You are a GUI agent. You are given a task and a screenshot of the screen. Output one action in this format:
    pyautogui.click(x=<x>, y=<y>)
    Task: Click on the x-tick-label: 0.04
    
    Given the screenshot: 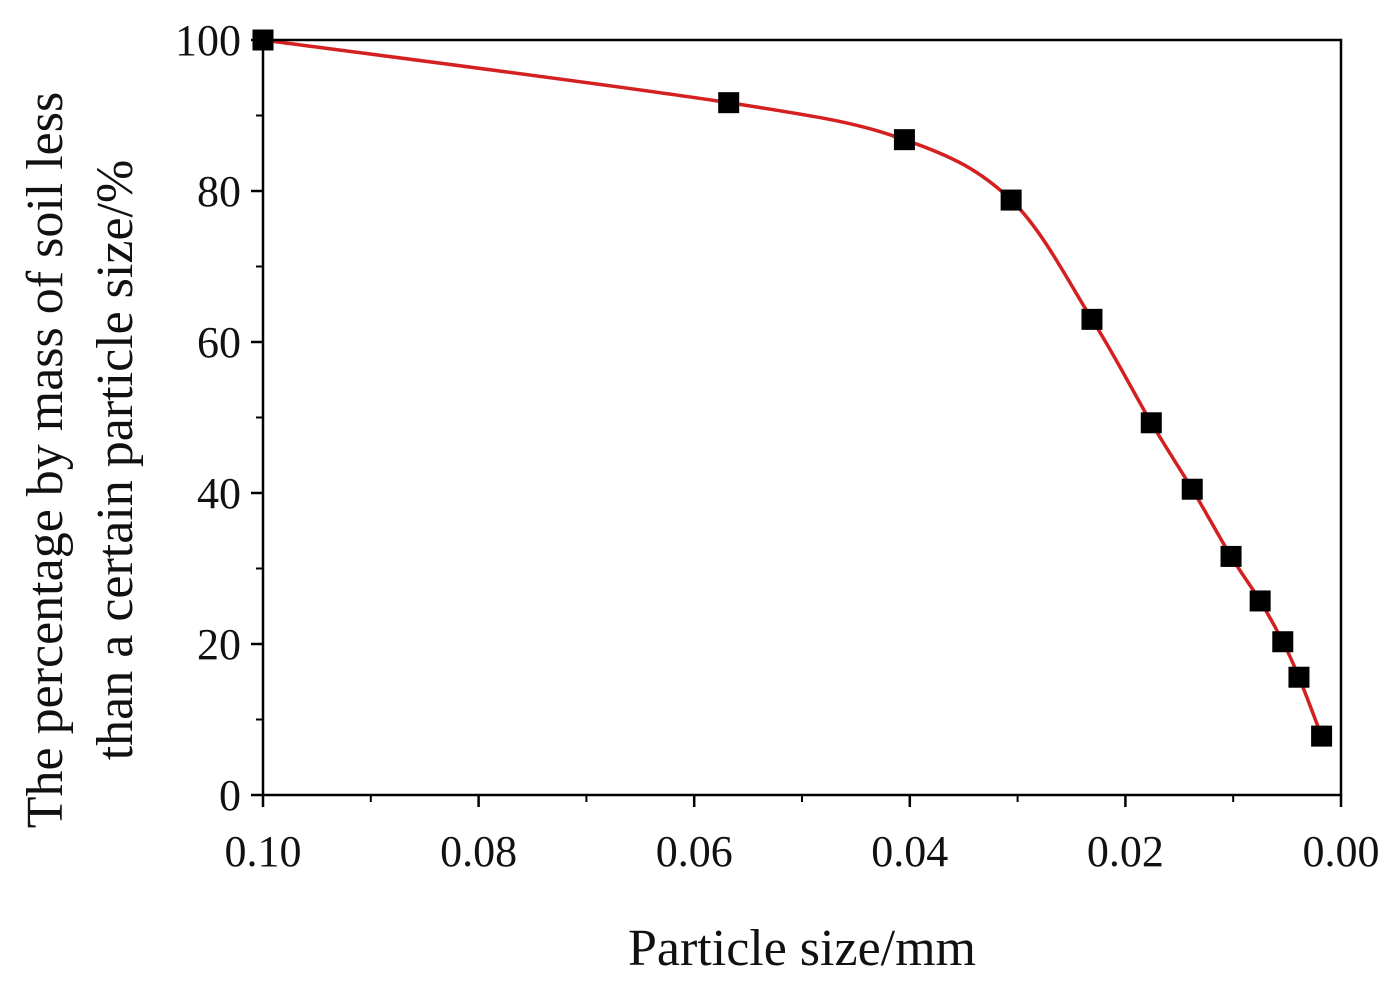 What is the action you would take?
    pyautogui.click(x=909, y=851)
    